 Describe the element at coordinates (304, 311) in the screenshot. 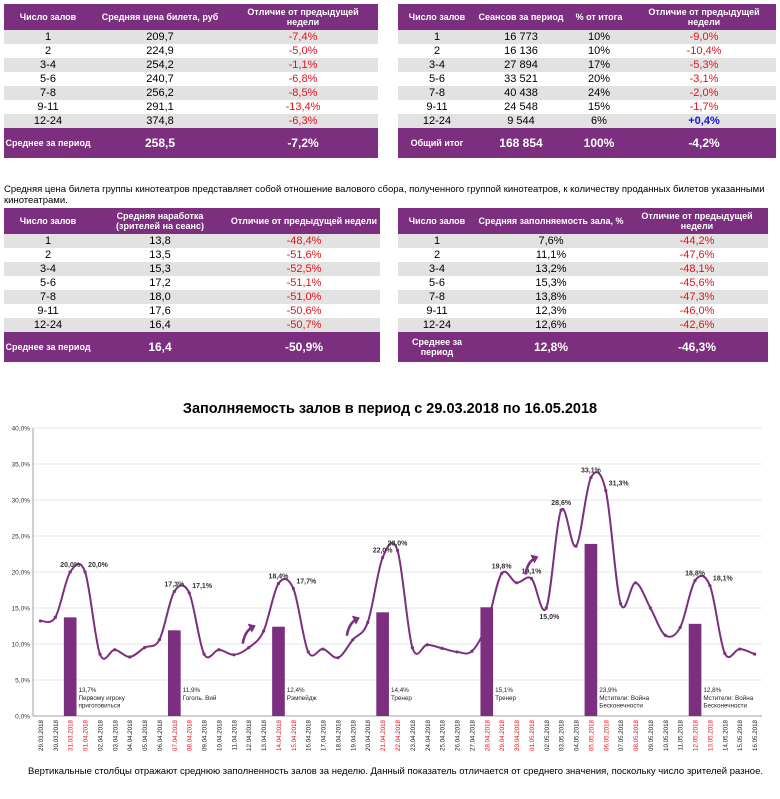

I see `value-cell: -50,6%` at that location.